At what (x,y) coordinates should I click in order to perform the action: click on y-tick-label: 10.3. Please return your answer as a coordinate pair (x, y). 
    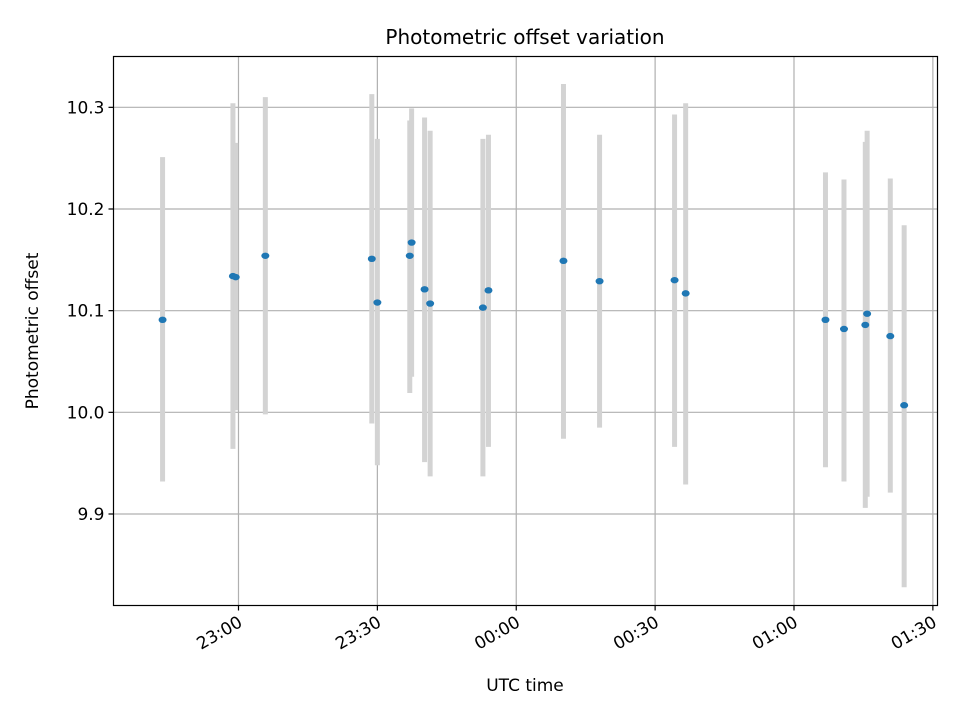
    Looking at the image, I should click on (86, 108).